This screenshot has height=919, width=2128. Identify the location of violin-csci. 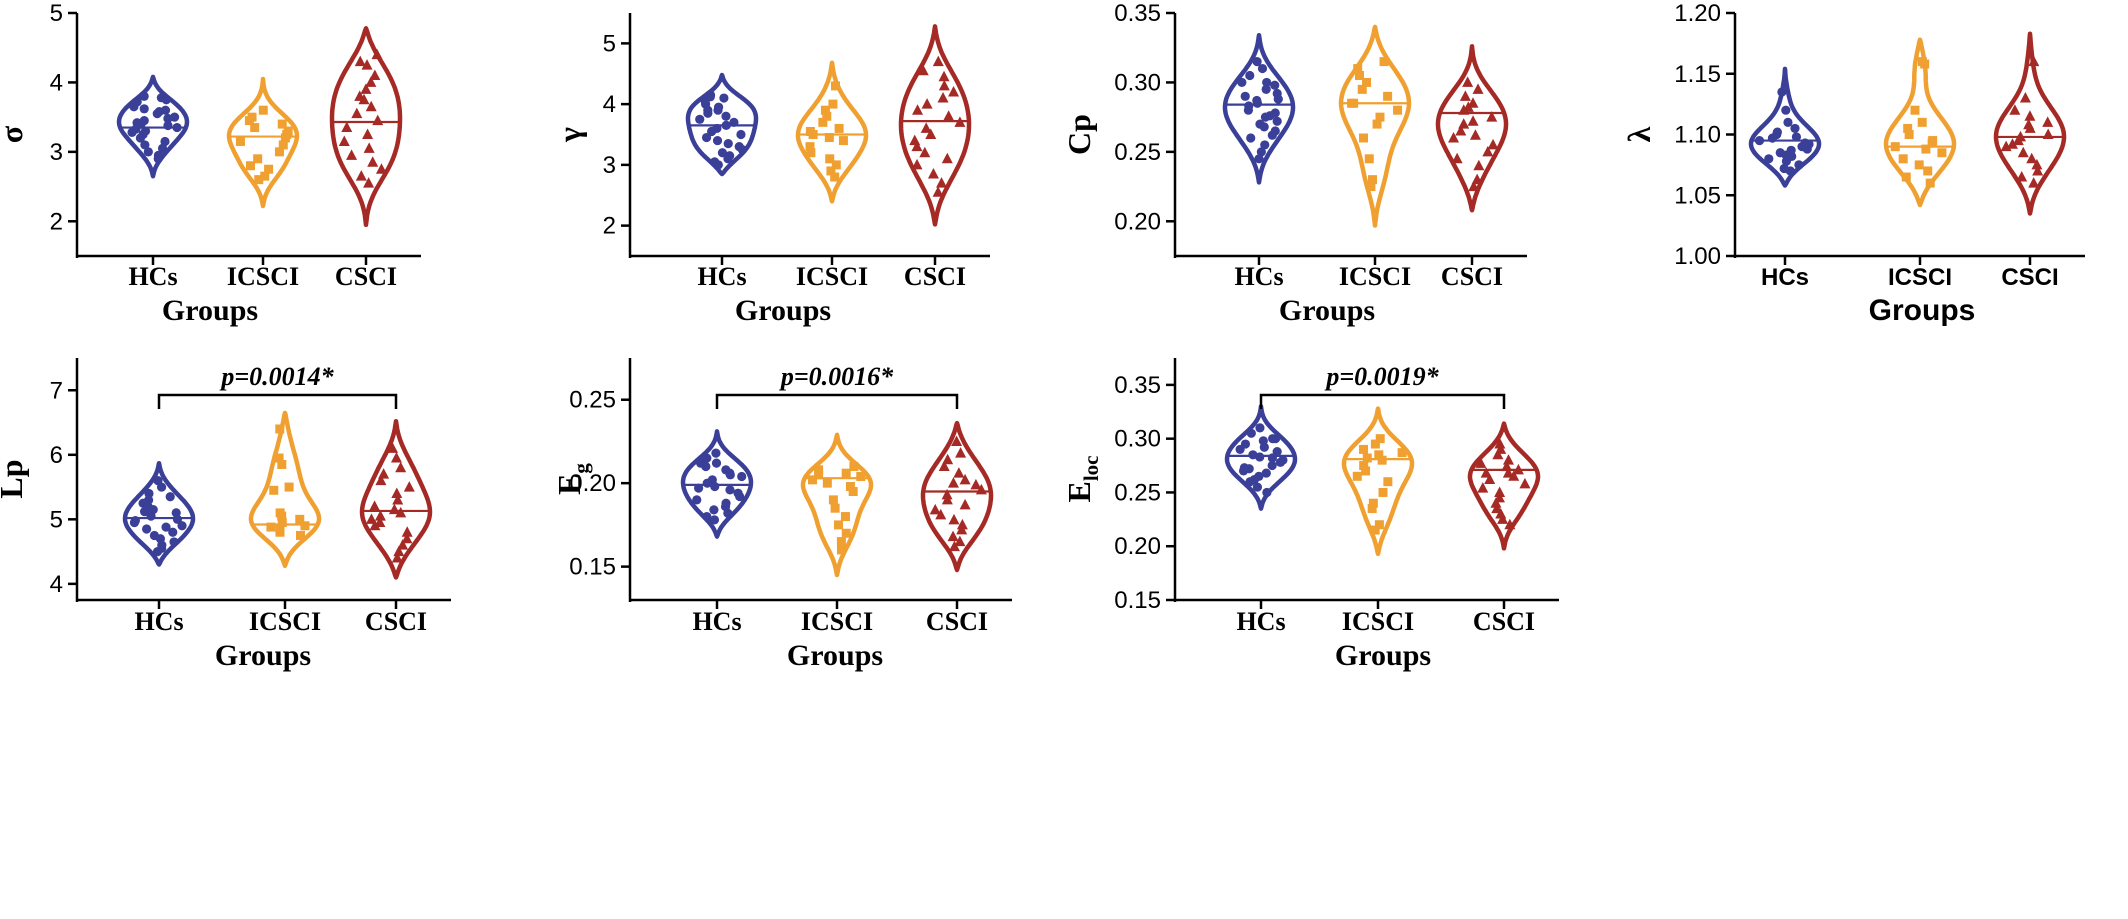
(2030, 123).